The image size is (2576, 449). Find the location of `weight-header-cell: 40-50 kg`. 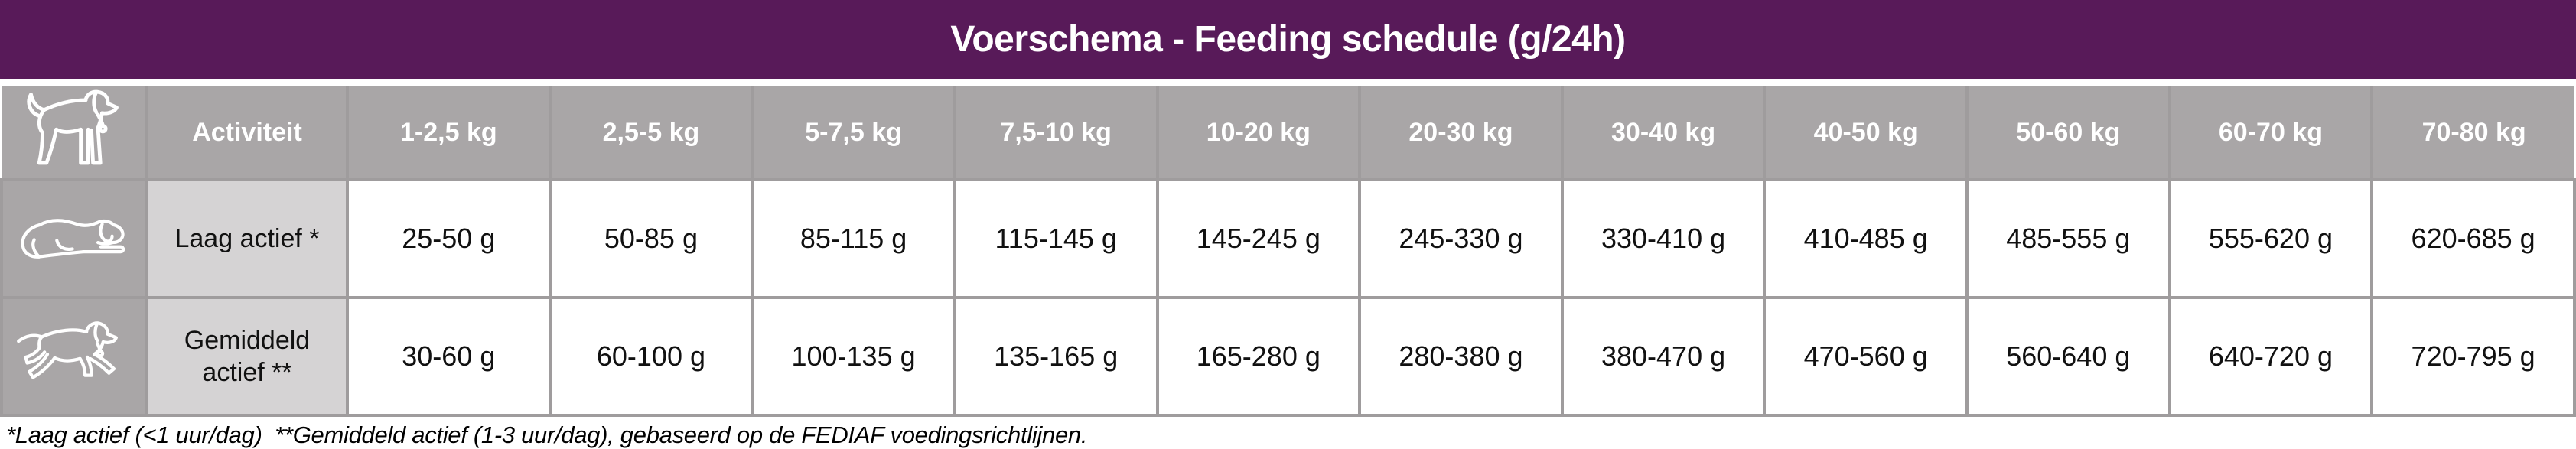

weight-header-cell: 40-50 kg is located at coordinates (1866, 134).